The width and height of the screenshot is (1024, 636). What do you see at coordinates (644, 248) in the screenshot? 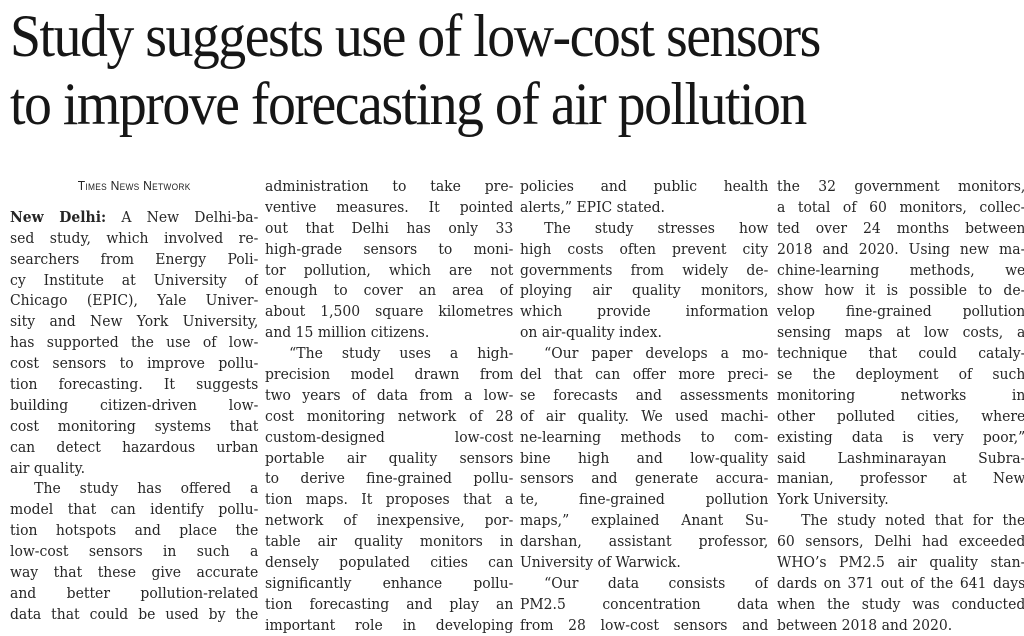
I see `article-line: high costs often prevent city` at bounding box center [644, 248].